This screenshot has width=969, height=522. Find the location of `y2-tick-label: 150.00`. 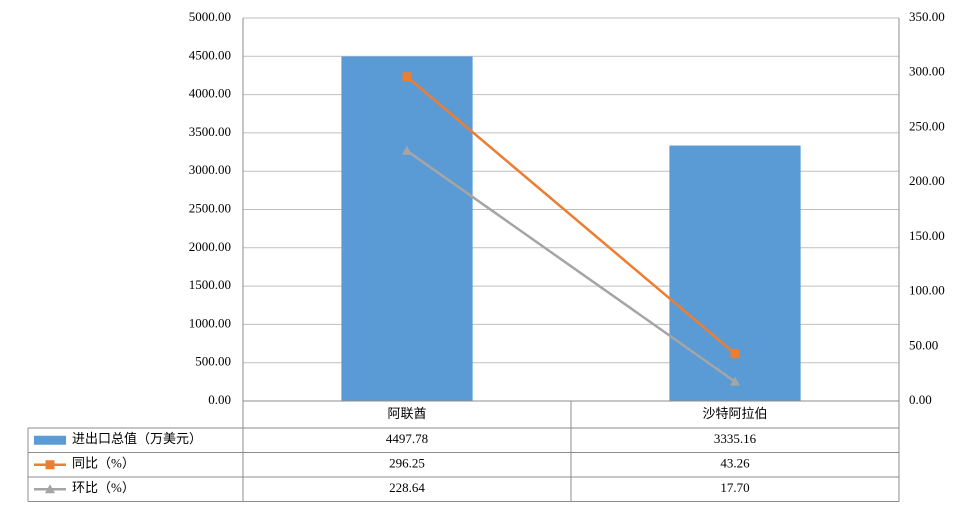

y2-tick-label: 150.00 is located at coordinates (927, 235).